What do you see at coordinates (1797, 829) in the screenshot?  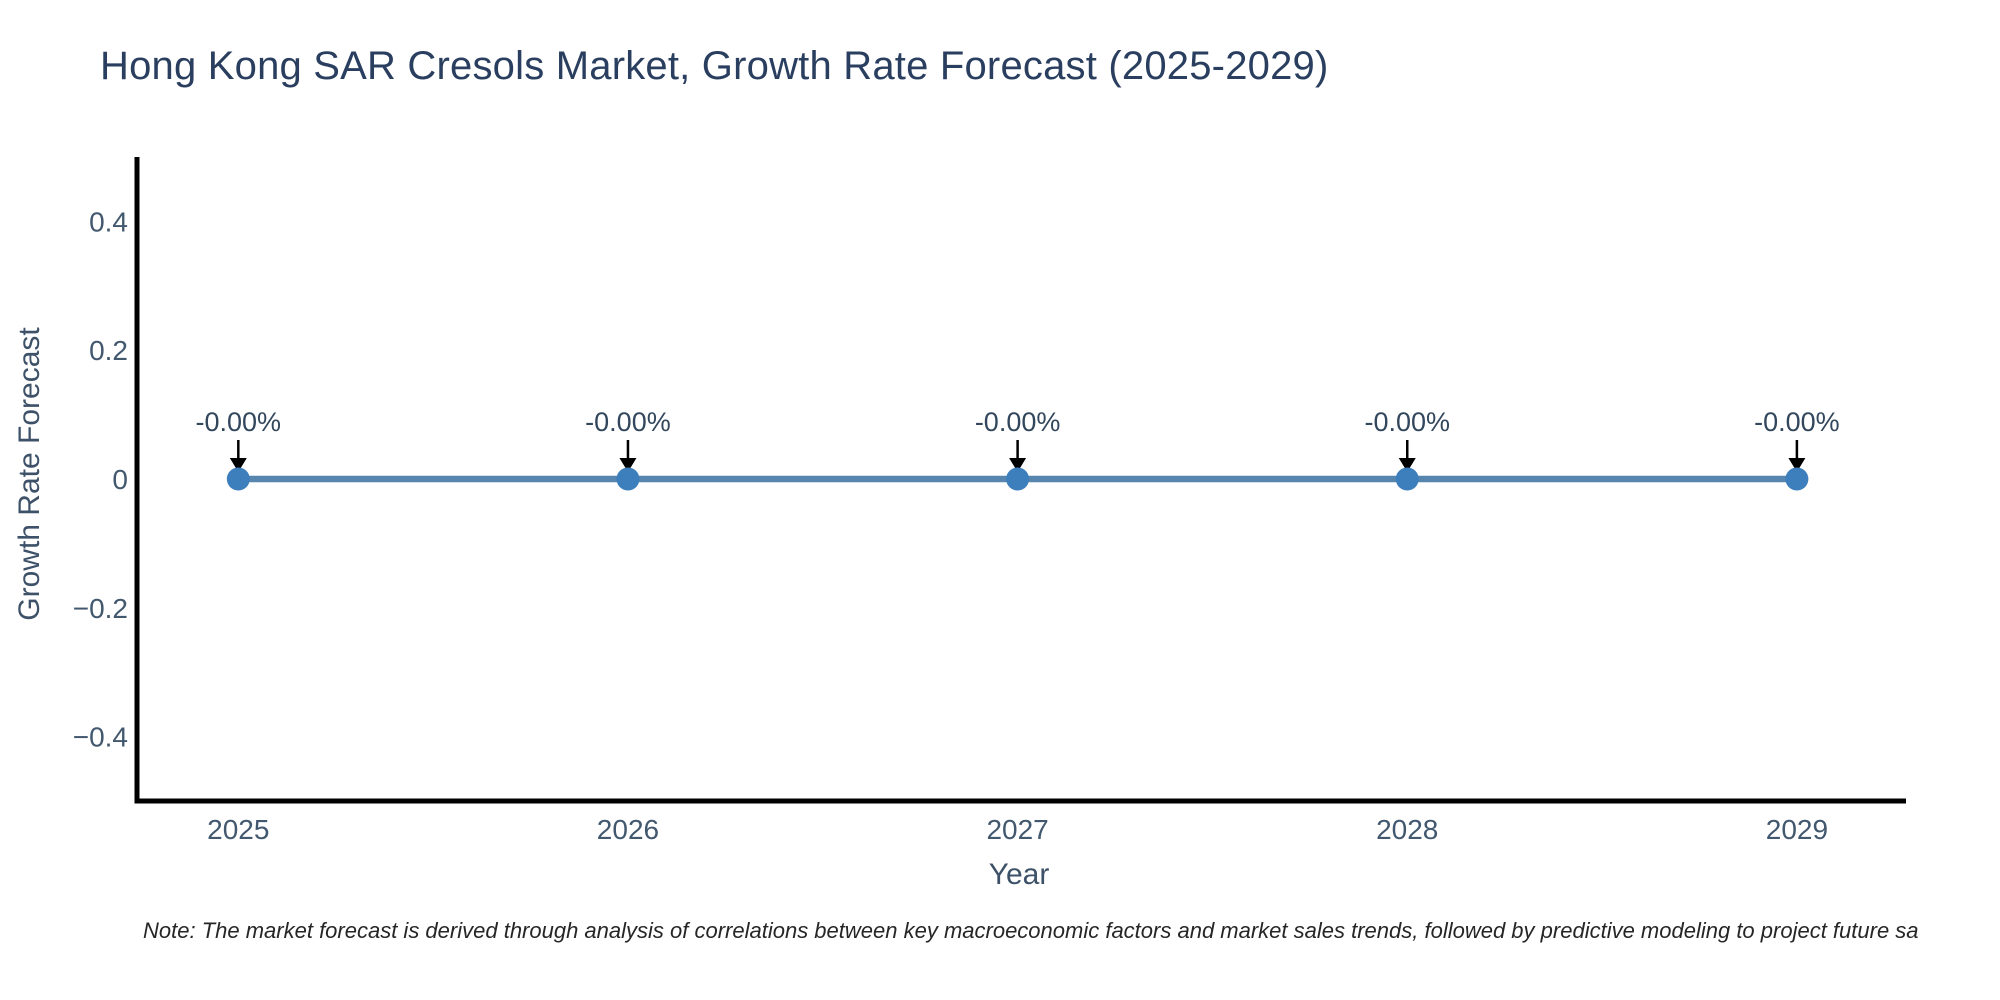 I see `x-tick-label: 2029` at bounding box center [1797, 829].